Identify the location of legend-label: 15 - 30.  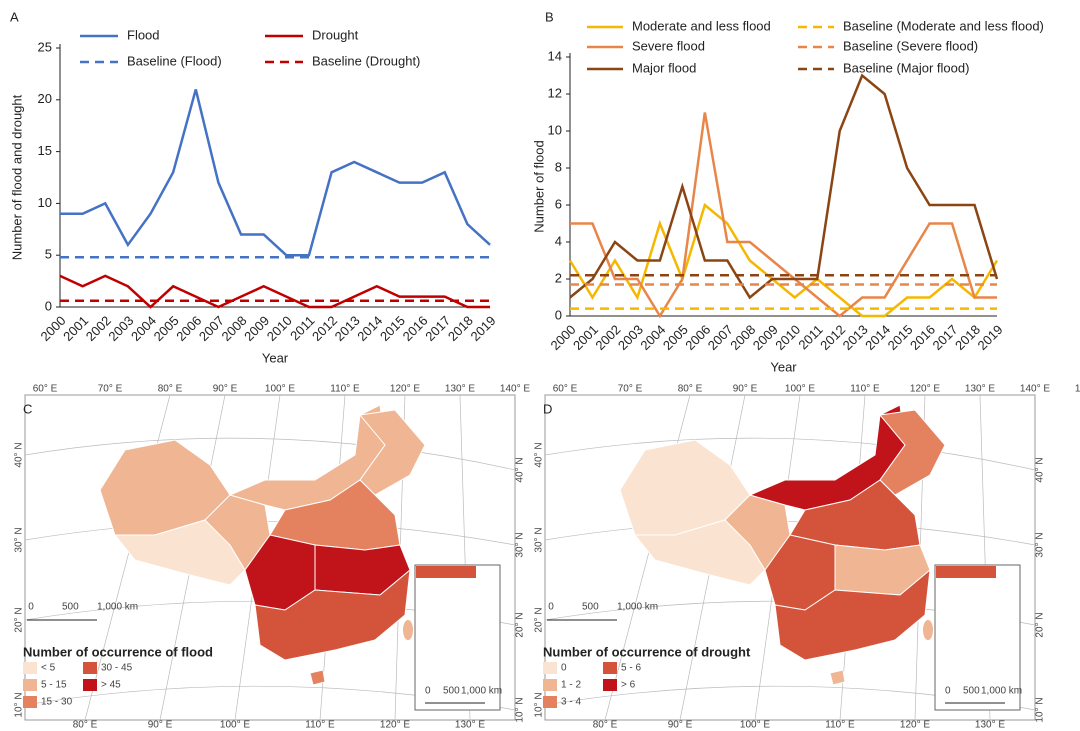
(57, 702).